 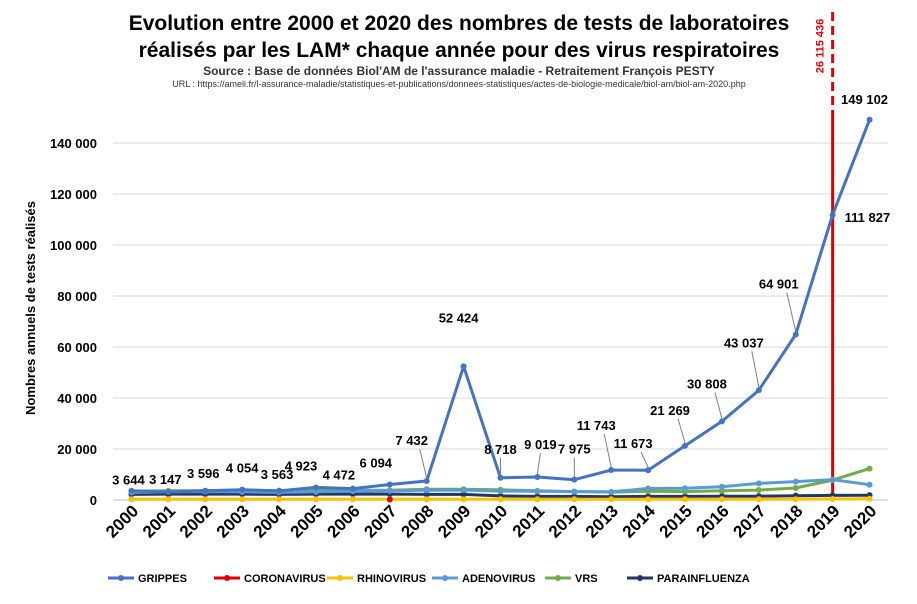 I want to click on data-label: 8 718, so click(x=500, y=449).